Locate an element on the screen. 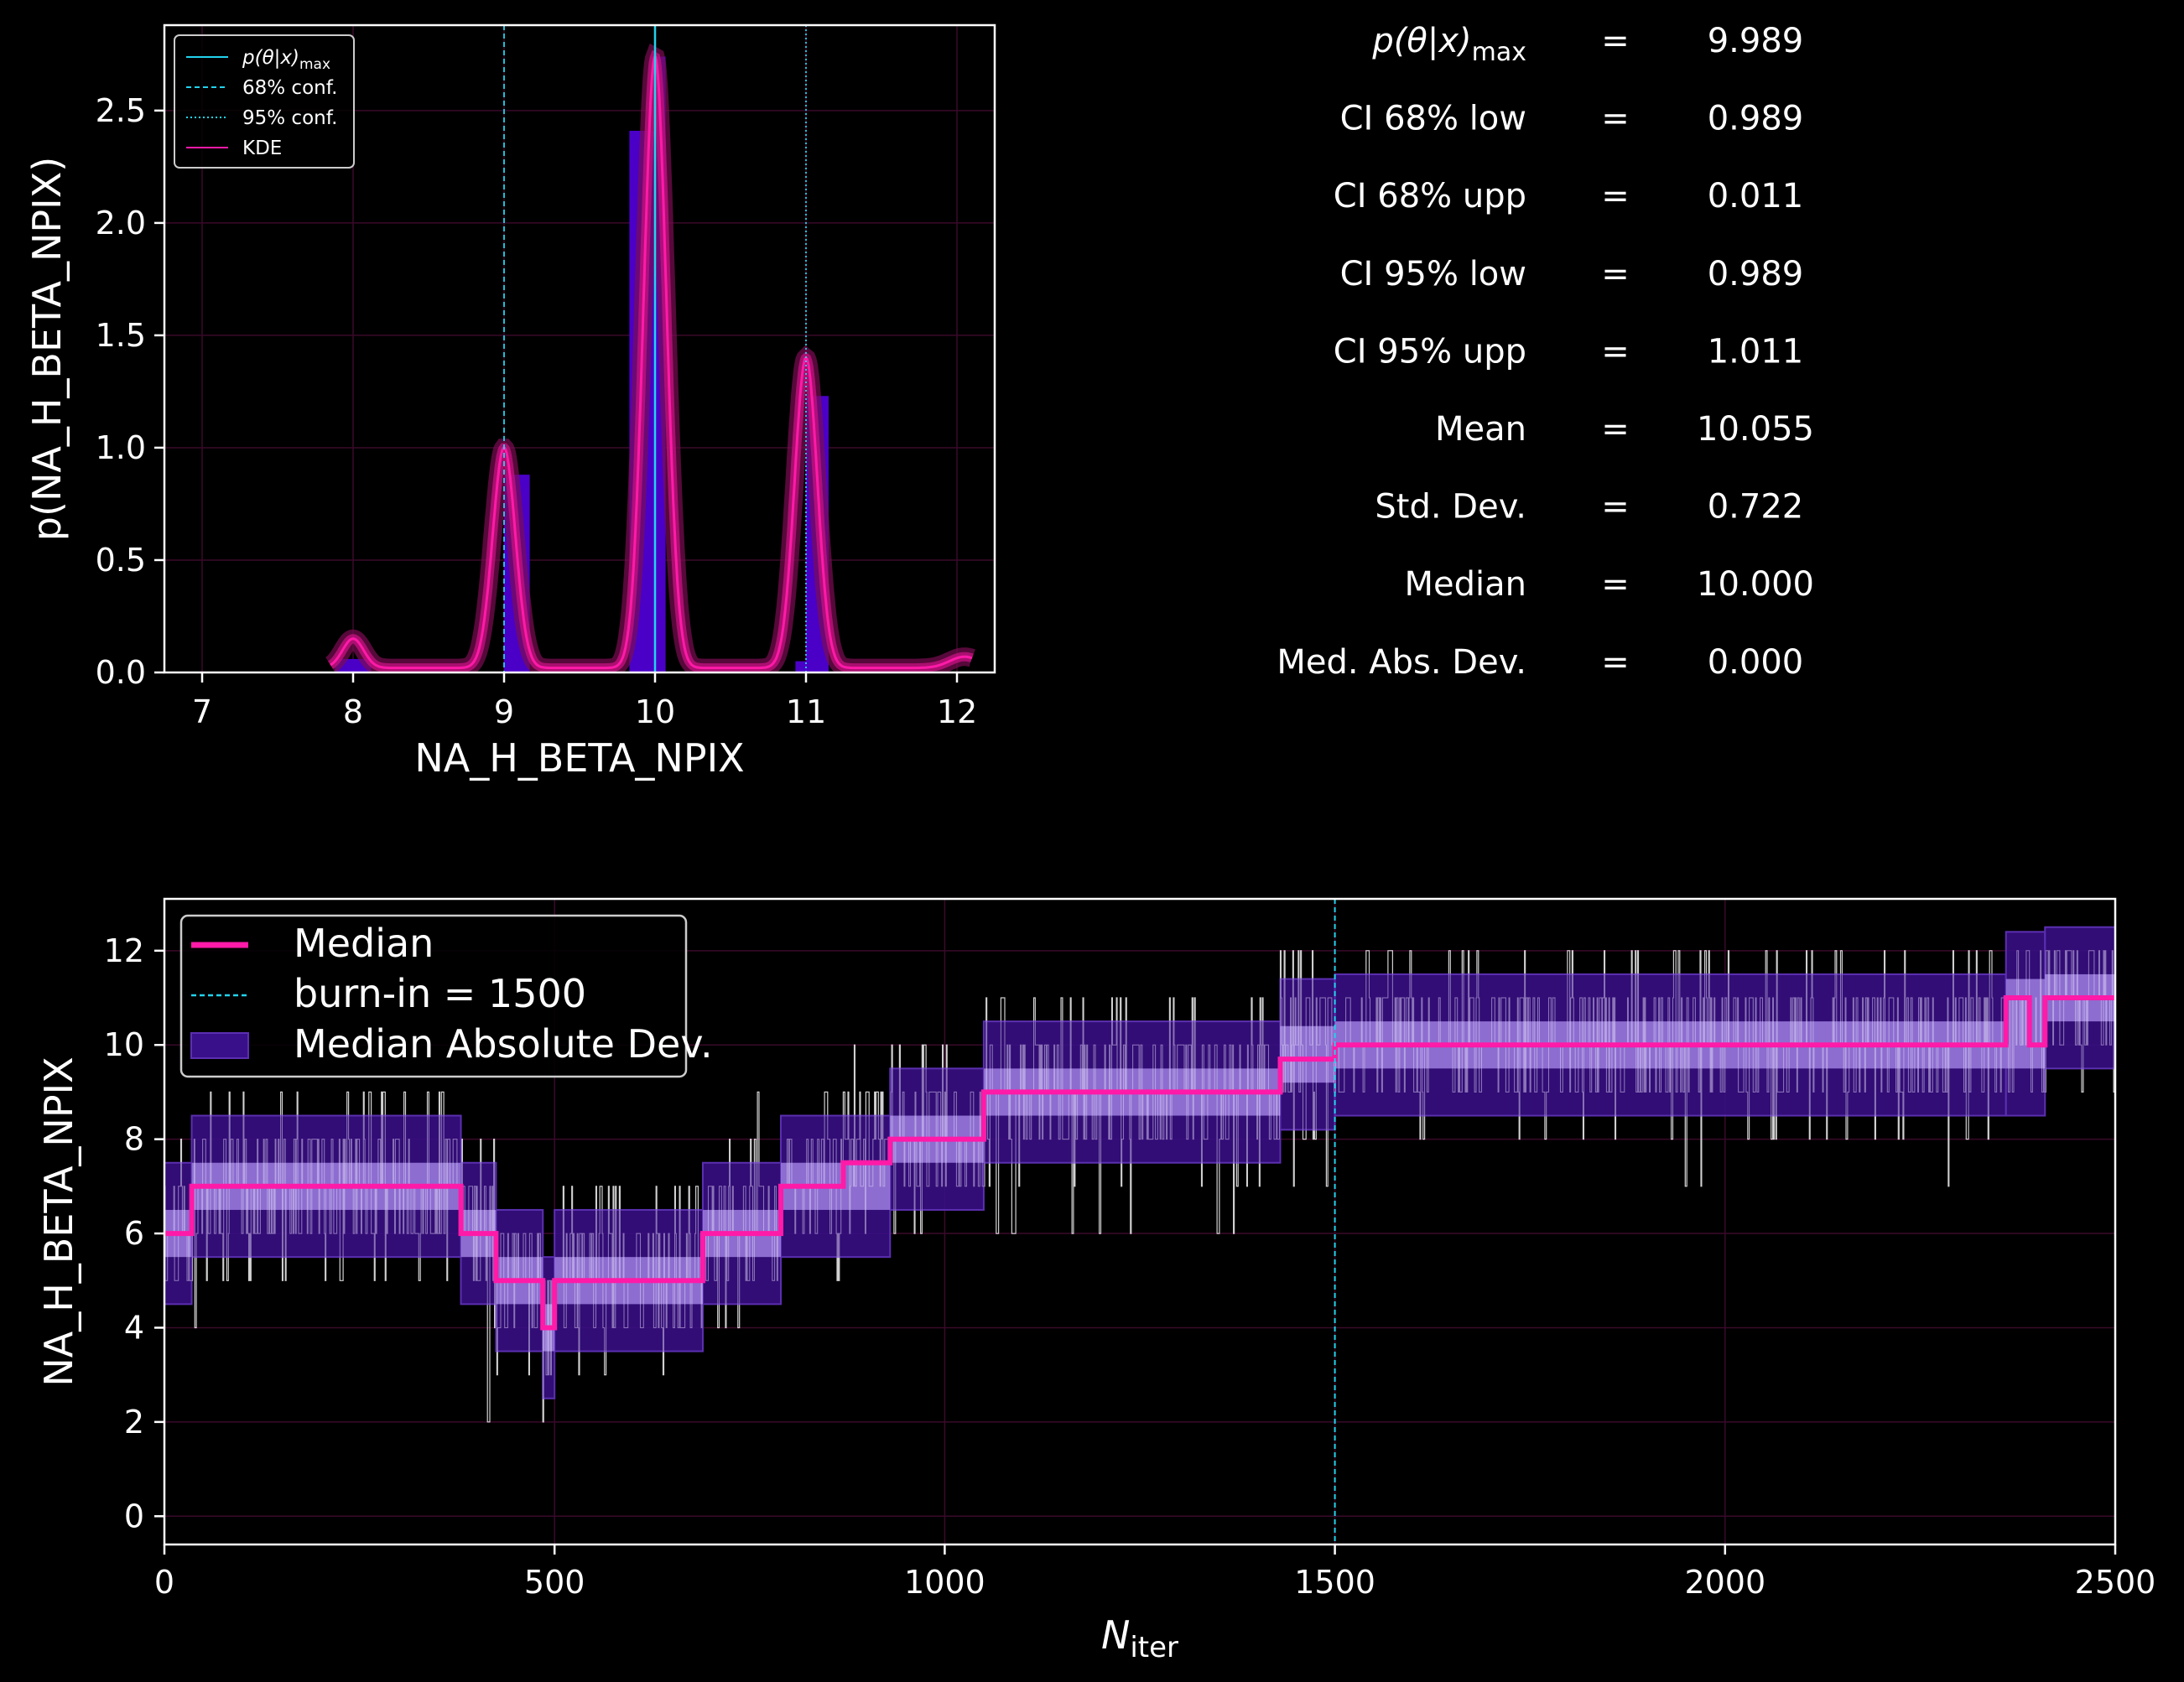 The width and height of the screenshot is (2184, 1682). stat-value: 0.000 is located at coordinates (1756, 662).